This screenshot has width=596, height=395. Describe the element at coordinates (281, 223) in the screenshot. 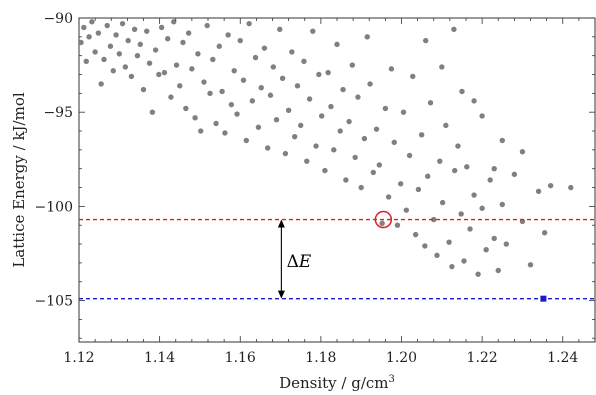

I see `delta-arrow-head-top` at that location.